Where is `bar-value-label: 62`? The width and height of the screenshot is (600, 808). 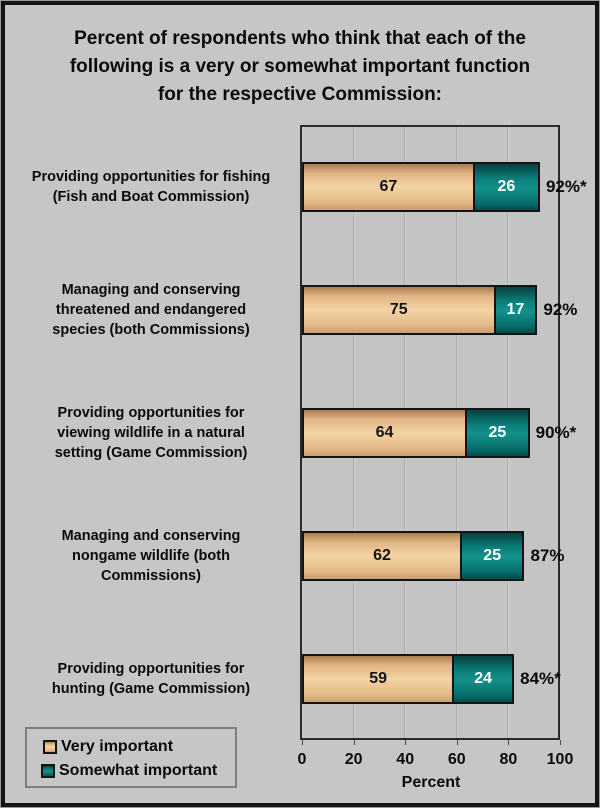
bar-value-label: 62 is located at coordinates (382, 555).